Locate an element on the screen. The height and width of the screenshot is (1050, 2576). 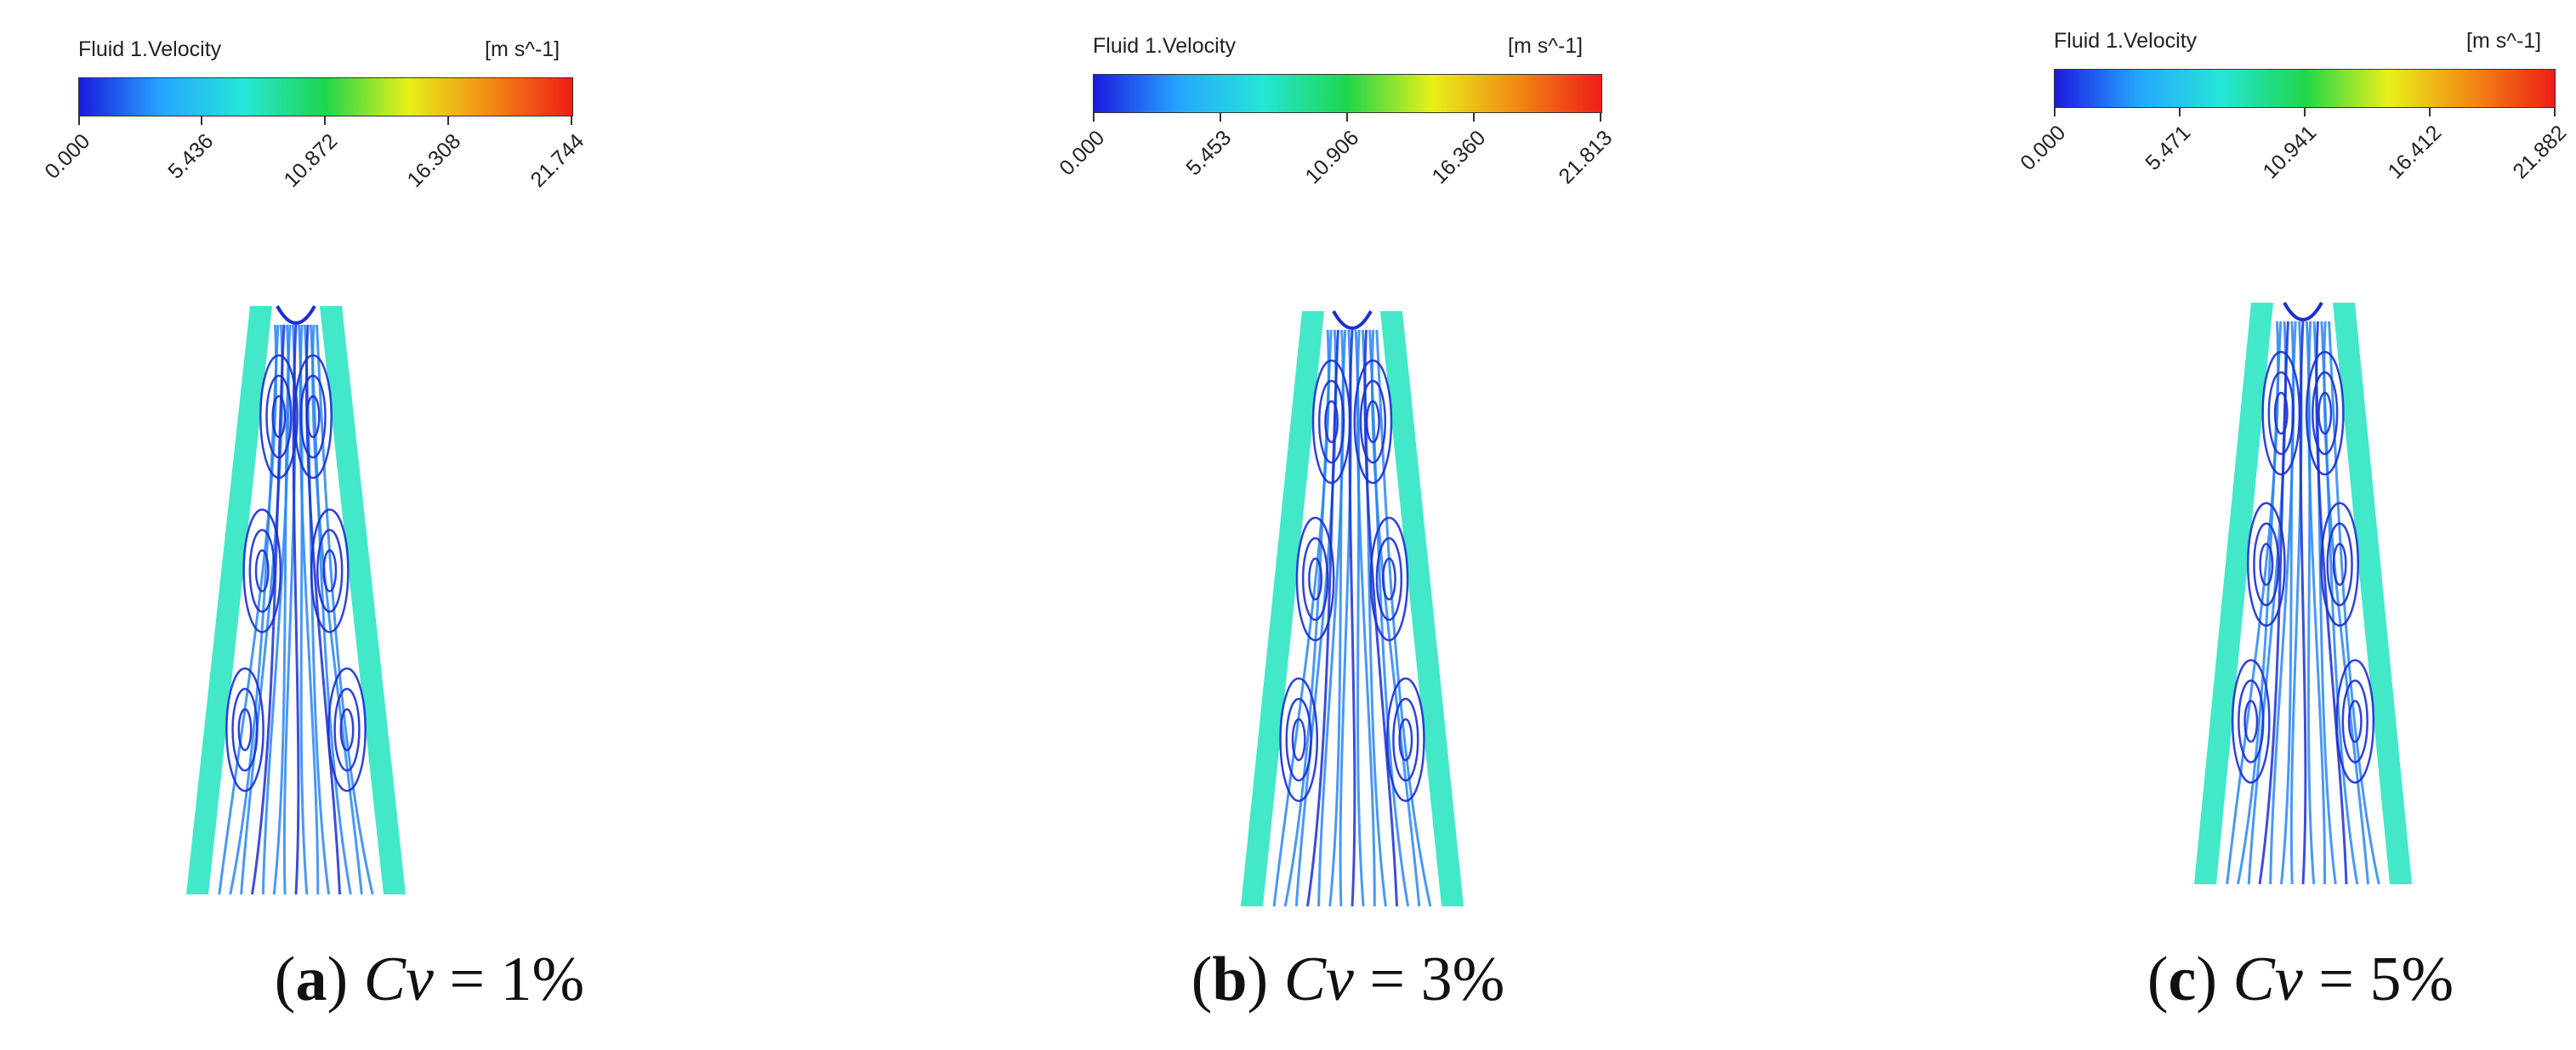
caption-letter: b is located at coordinates (1230, 979).